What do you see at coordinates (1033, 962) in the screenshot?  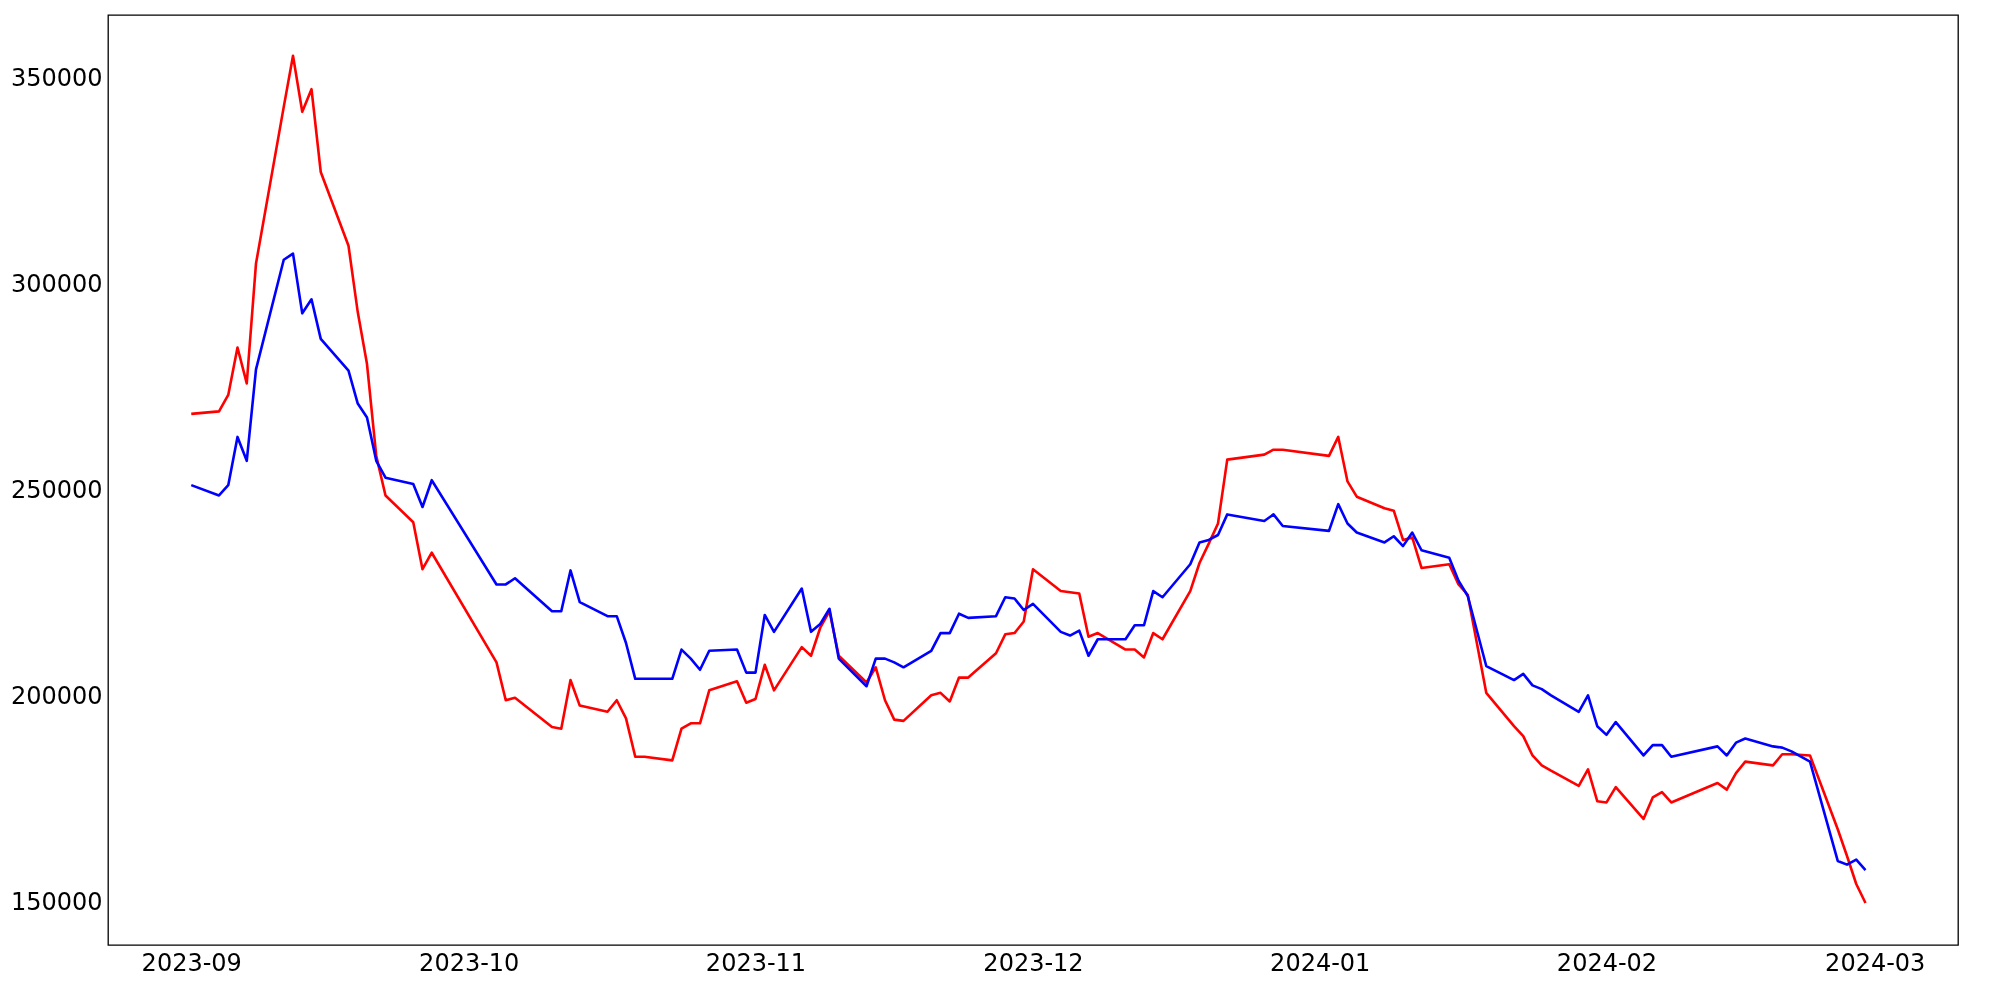 I see `x-tick-label: 2023-12` at bounding box center [1033, 962].